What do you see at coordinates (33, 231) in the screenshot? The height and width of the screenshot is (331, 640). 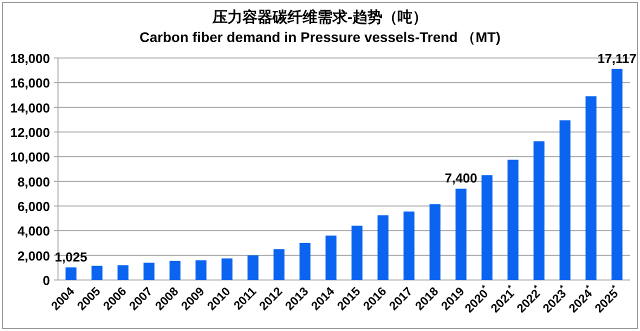 I see `y-tick-label: 4,000` at bounding box center [33, 231].